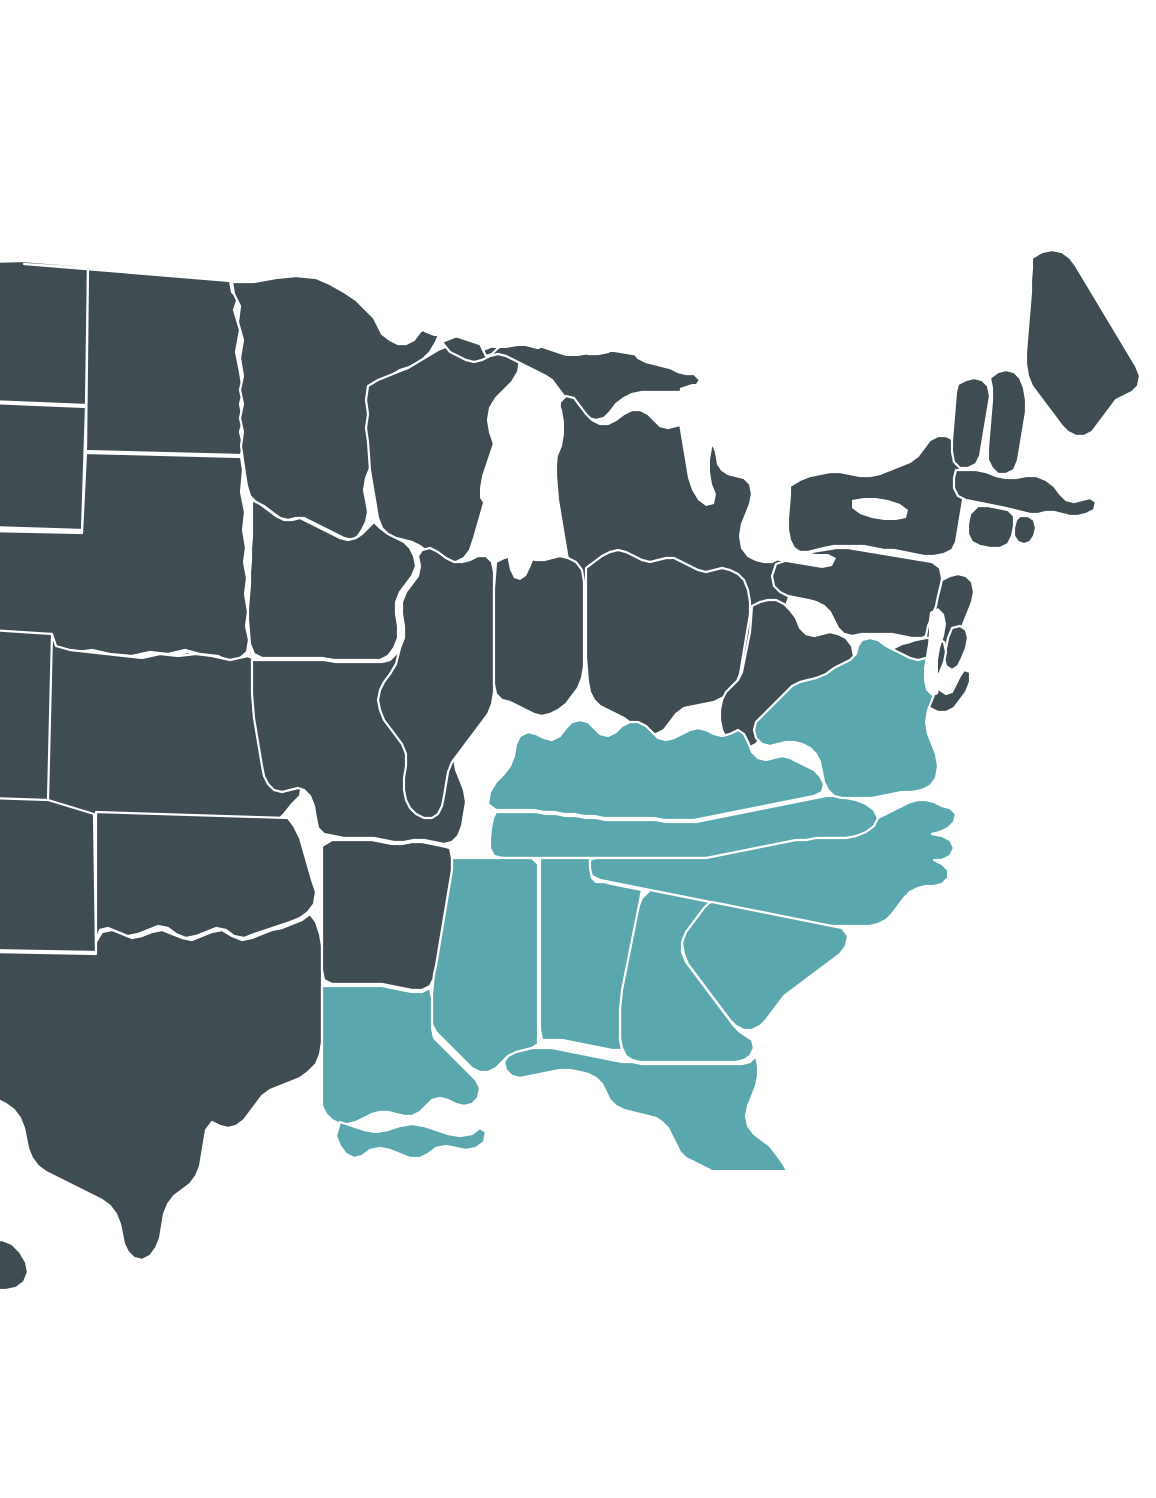 The height and width of the screenshot is (1498, 1156). I want to click on state-KY, so click(656, 770).